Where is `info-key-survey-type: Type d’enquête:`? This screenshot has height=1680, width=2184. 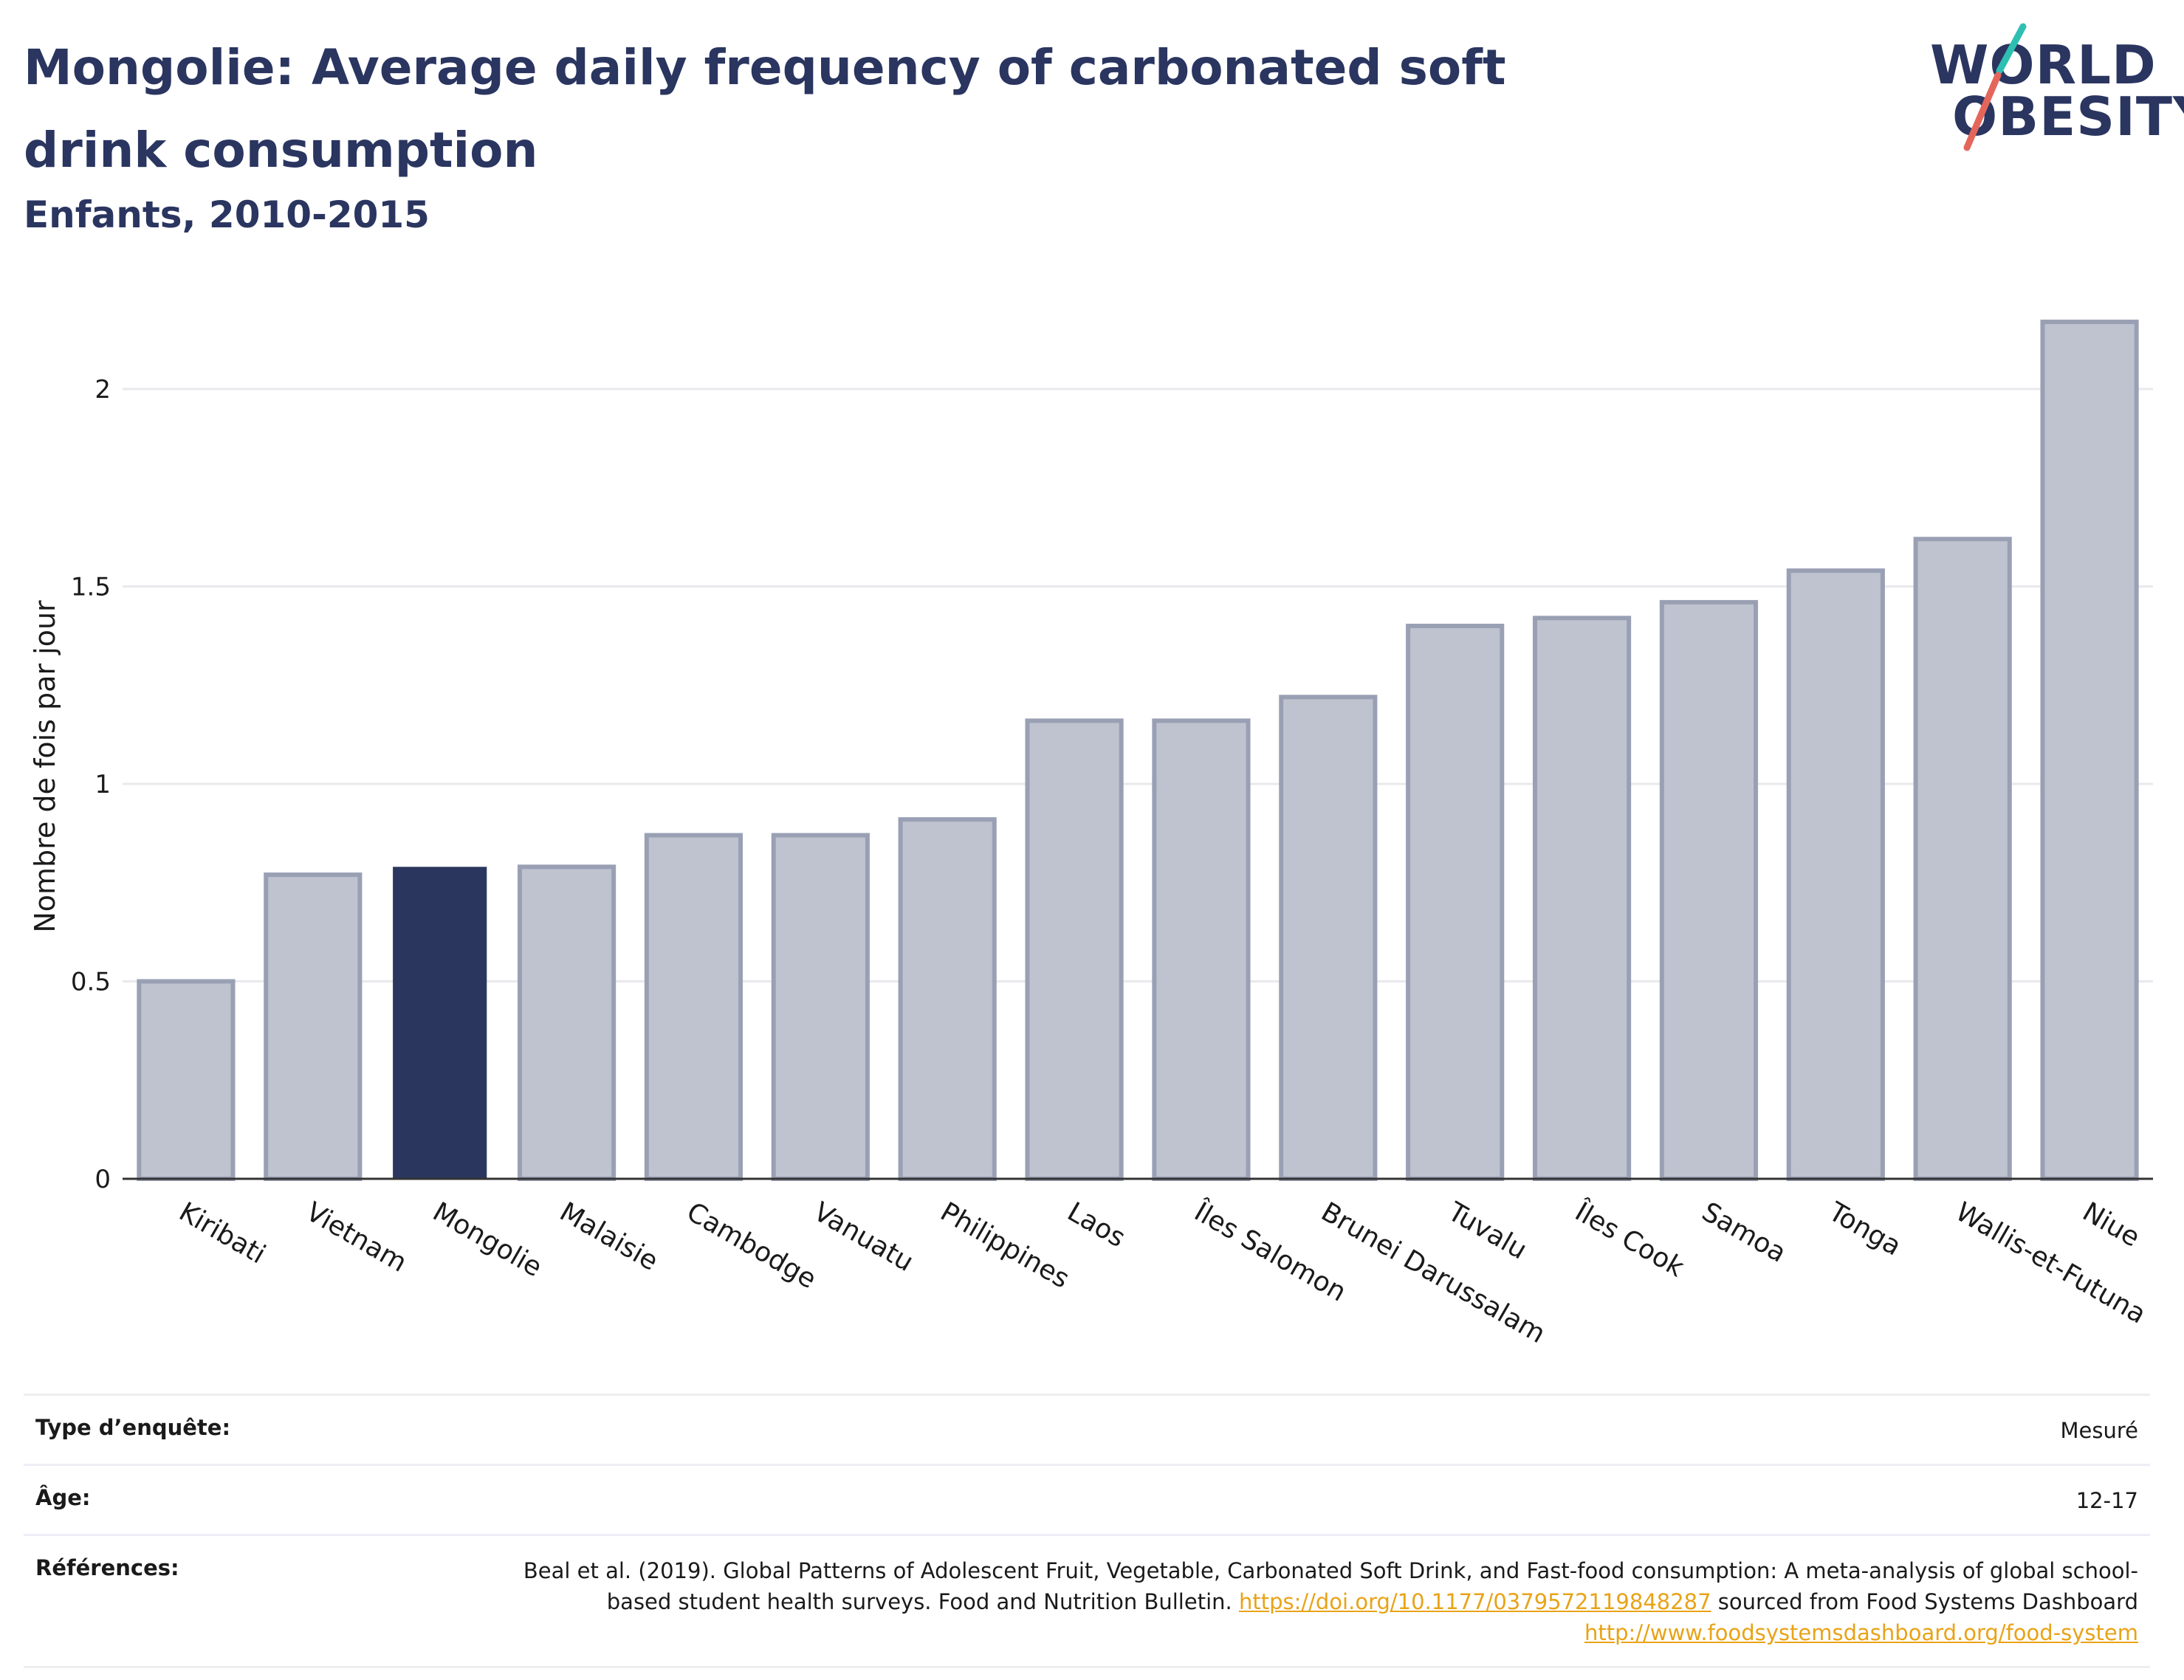
info-key-survey-type: Type d’enquête: is located at coordinates (133, 1427).